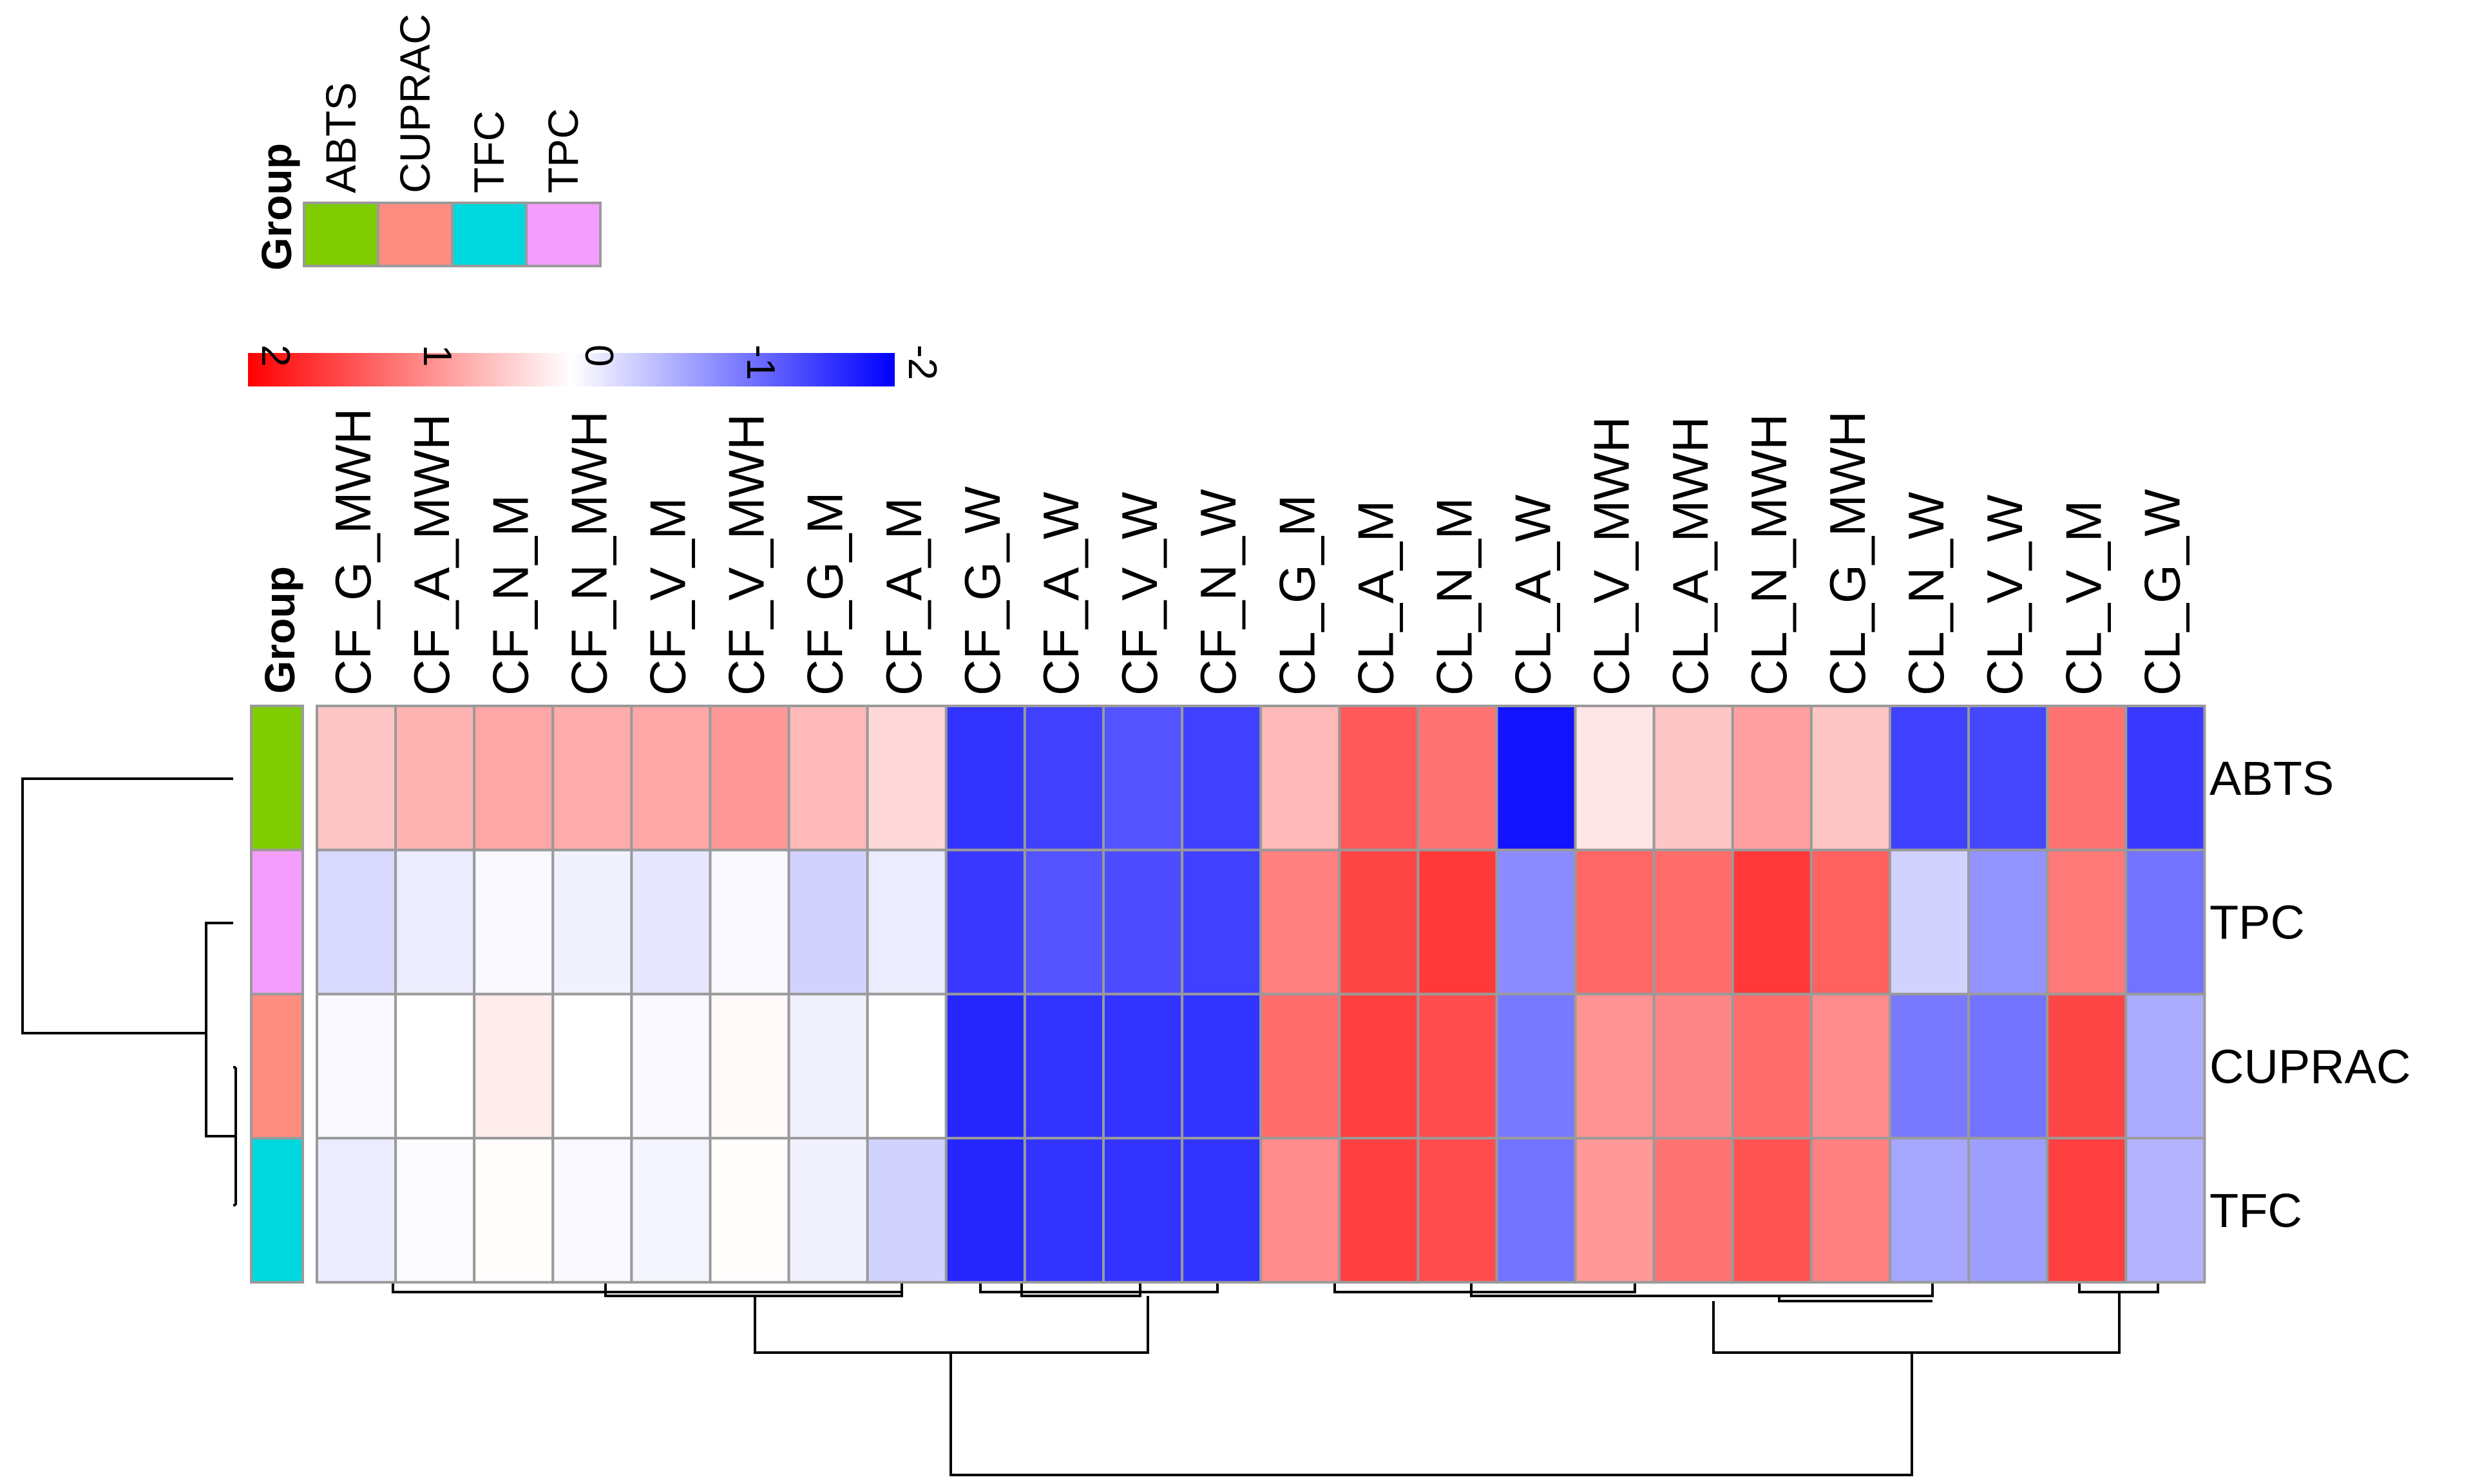 This screenshot has height=1484, width=2471. Describe the element at coordinates (2255, 1210) in the screenshot. I see `row-label: TFC` at that location.